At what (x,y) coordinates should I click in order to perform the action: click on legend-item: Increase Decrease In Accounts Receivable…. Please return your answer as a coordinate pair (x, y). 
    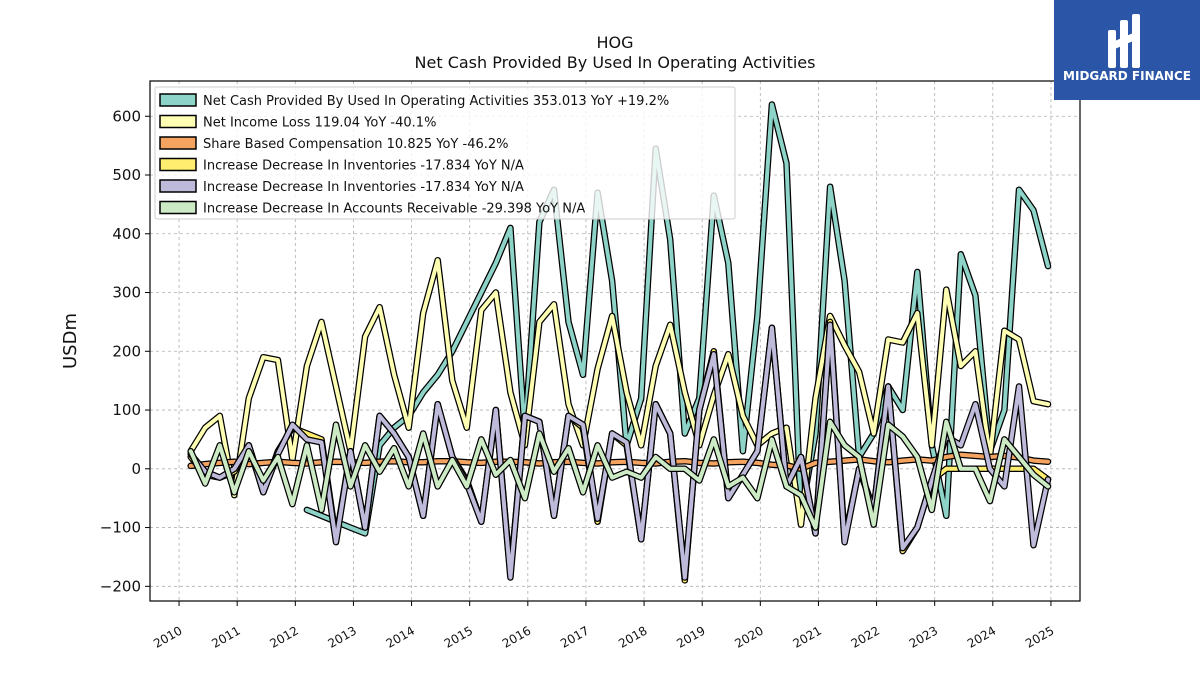
    Looking at the image, I should click on (372, 208).